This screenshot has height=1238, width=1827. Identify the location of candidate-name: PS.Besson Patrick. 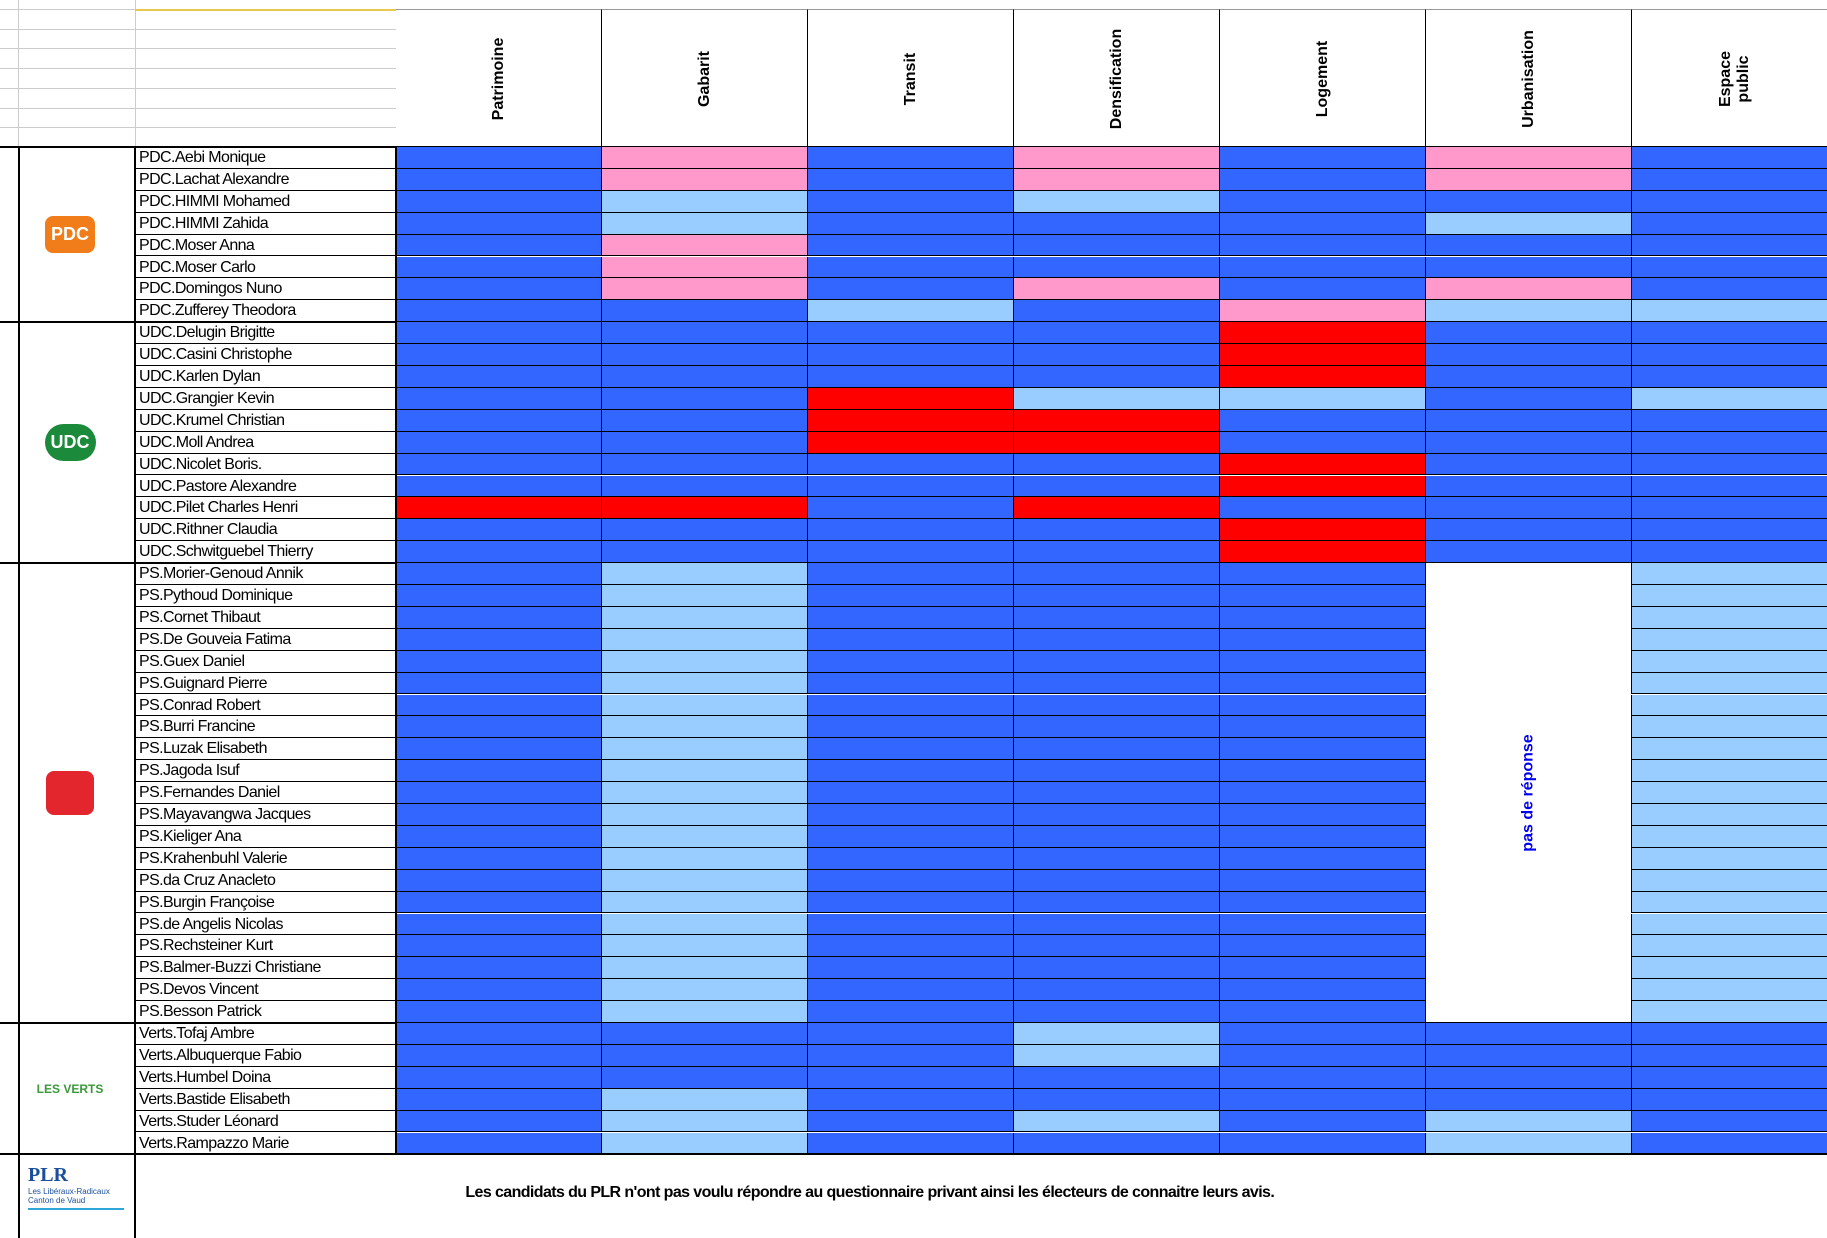
(266, 1012).